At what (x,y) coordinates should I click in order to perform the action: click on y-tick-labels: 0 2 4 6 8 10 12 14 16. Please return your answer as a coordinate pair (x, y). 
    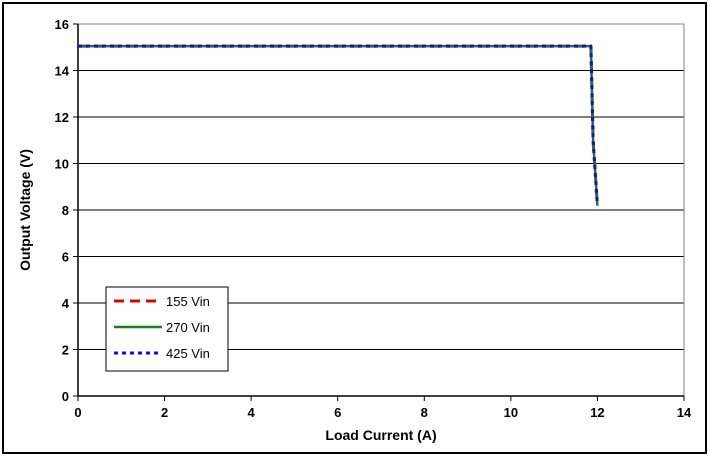
    Looking at the image, I should click on (66, 210).